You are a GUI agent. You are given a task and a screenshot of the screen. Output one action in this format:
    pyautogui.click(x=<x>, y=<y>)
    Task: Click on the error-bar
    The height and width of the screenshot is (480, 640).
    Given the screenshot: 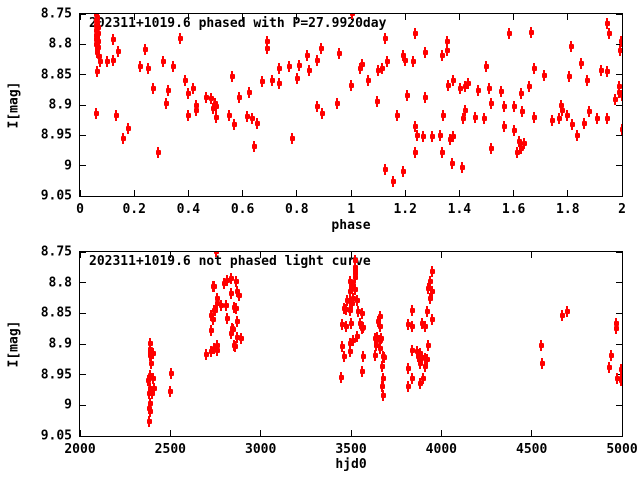 What is the action you would take?
    pyautogui.click(x=215, y=255)
    